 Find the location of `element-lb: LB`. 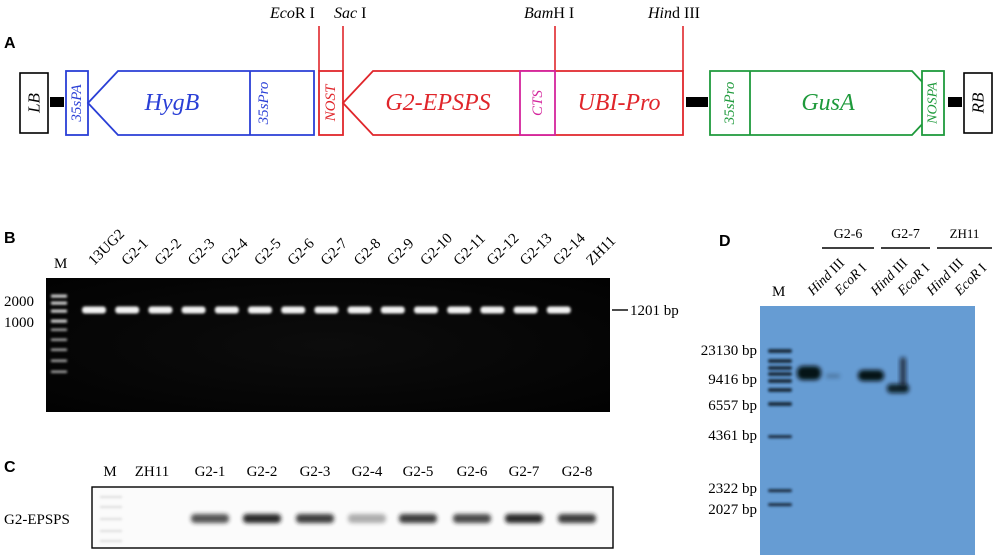

element-lb: LB is located at coordinates (34, 103).